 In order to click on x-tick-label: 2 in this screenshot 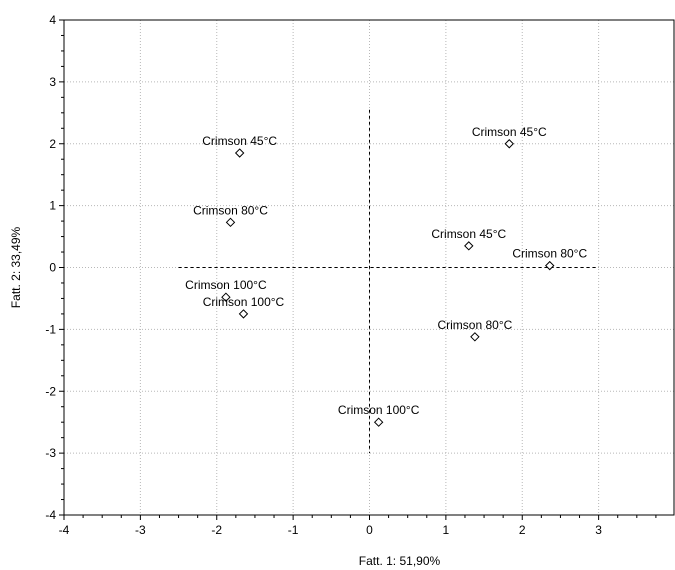, I will do `click(522, 530)`.